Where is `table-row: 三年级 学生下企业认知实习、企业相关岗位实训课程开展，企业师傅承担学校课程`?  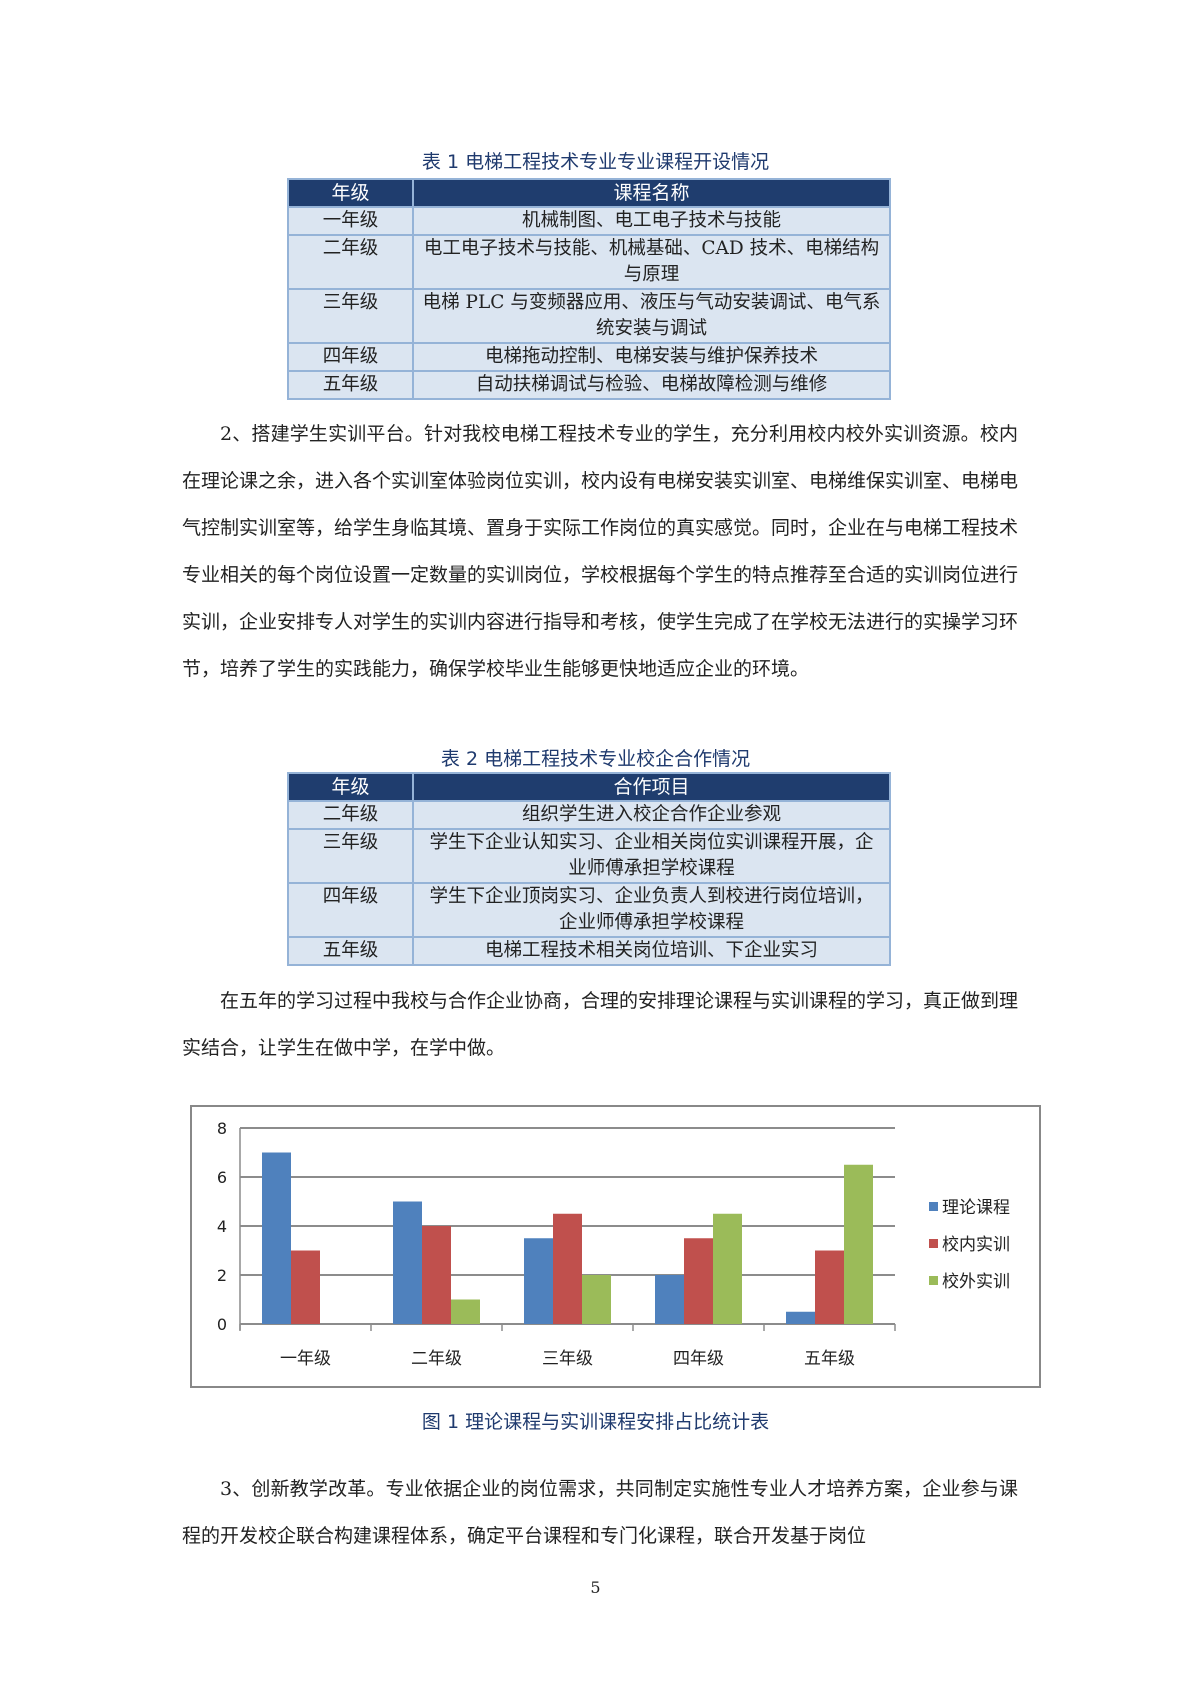 table-row: 三年级 学生下企业认知实习、企业相关岗位实训课程开展，企业师傅承担学校课程 is located at coordinates (589, 856).